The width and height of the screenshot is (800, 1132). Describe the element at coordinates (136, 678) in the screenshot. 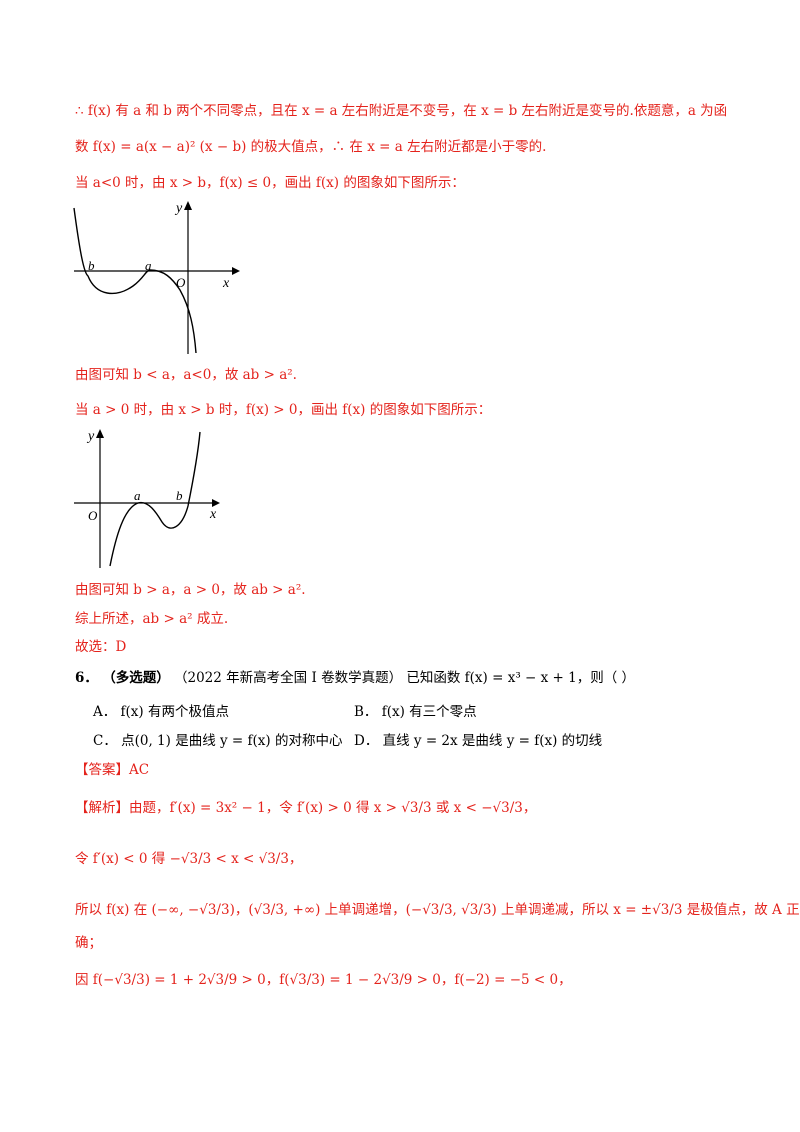

I see `question-tag: （多选题）` at that location.